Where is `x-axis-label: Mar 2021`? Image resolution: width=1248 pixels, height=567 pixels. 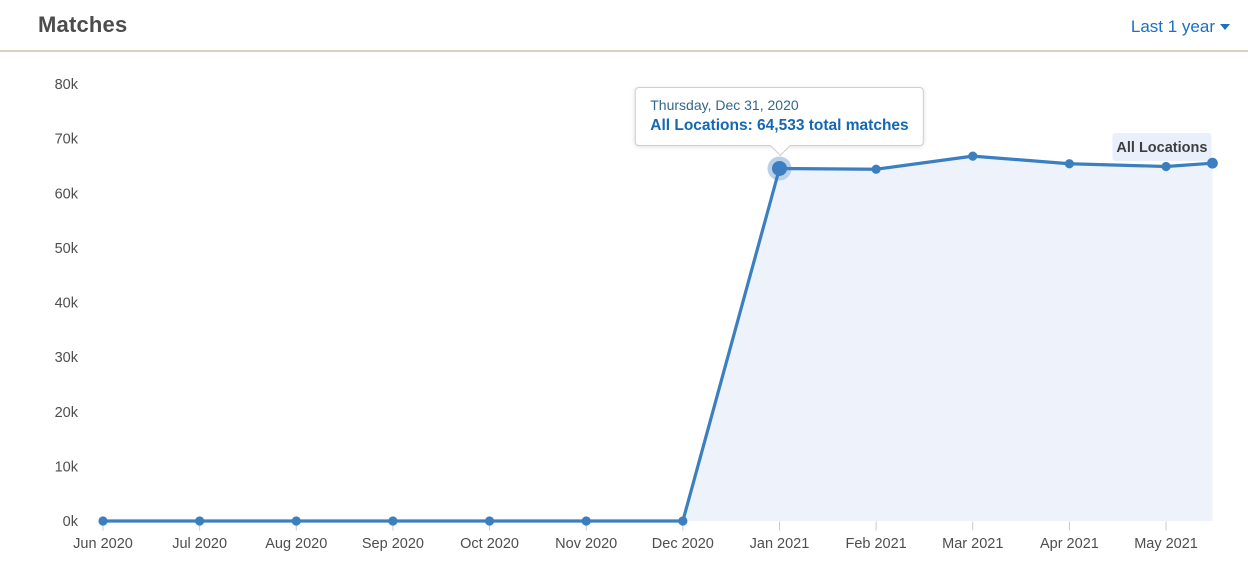 x-axis-label: Mar 2021 is located at coordinates (972, 544).